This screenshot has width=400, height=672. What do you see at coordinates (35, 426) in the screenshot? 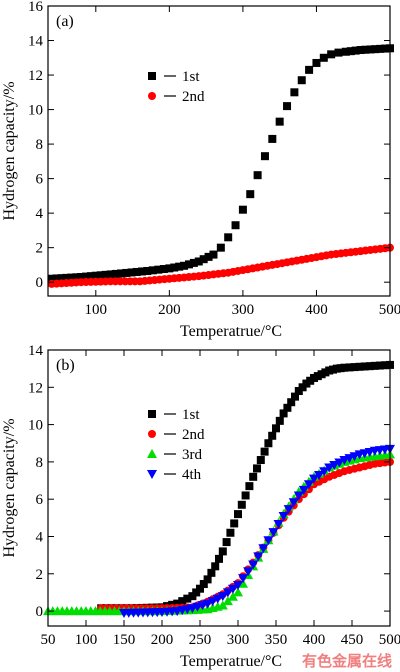
I see `y-tick-label: 10` at bounding box center [35, 426].